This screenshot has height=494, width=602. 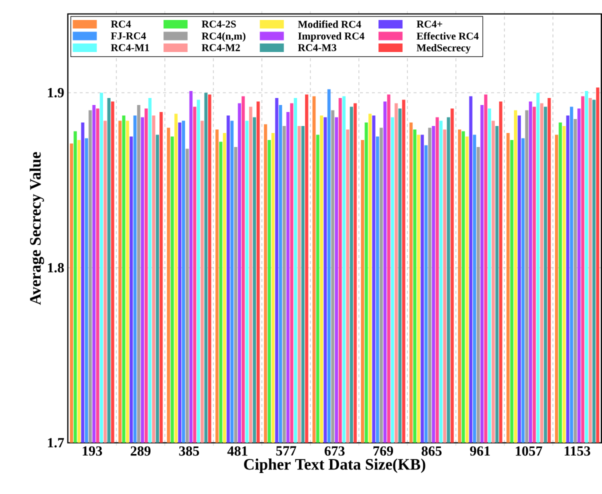 I want to click on x-tick-label: 385, so click(x=189, y=451).